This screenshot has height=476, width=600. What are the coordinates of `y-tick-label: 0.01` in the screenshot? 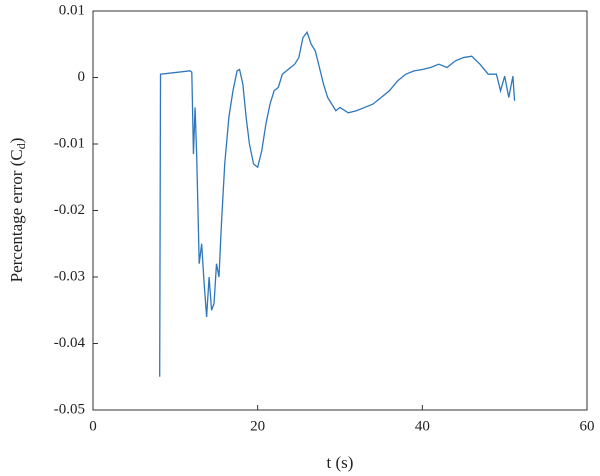 It's located at (72, 10).